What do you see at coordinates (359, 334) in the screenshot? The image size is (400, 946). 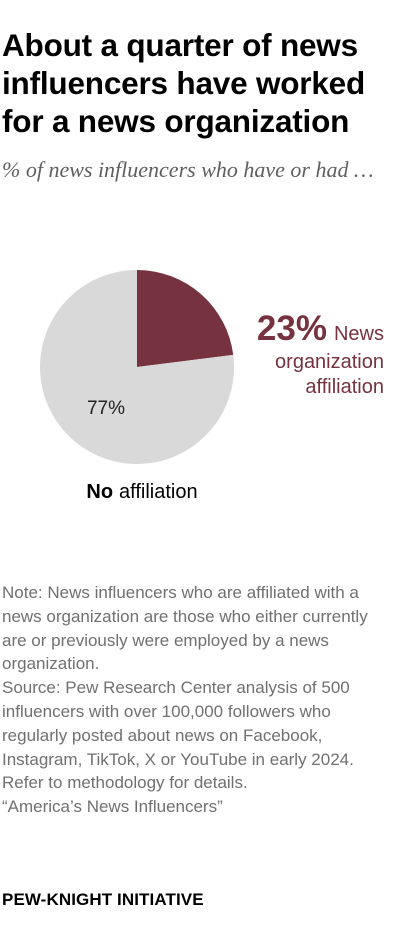 I see `slice-category-word-1: News` at bounding box center [359, 334].